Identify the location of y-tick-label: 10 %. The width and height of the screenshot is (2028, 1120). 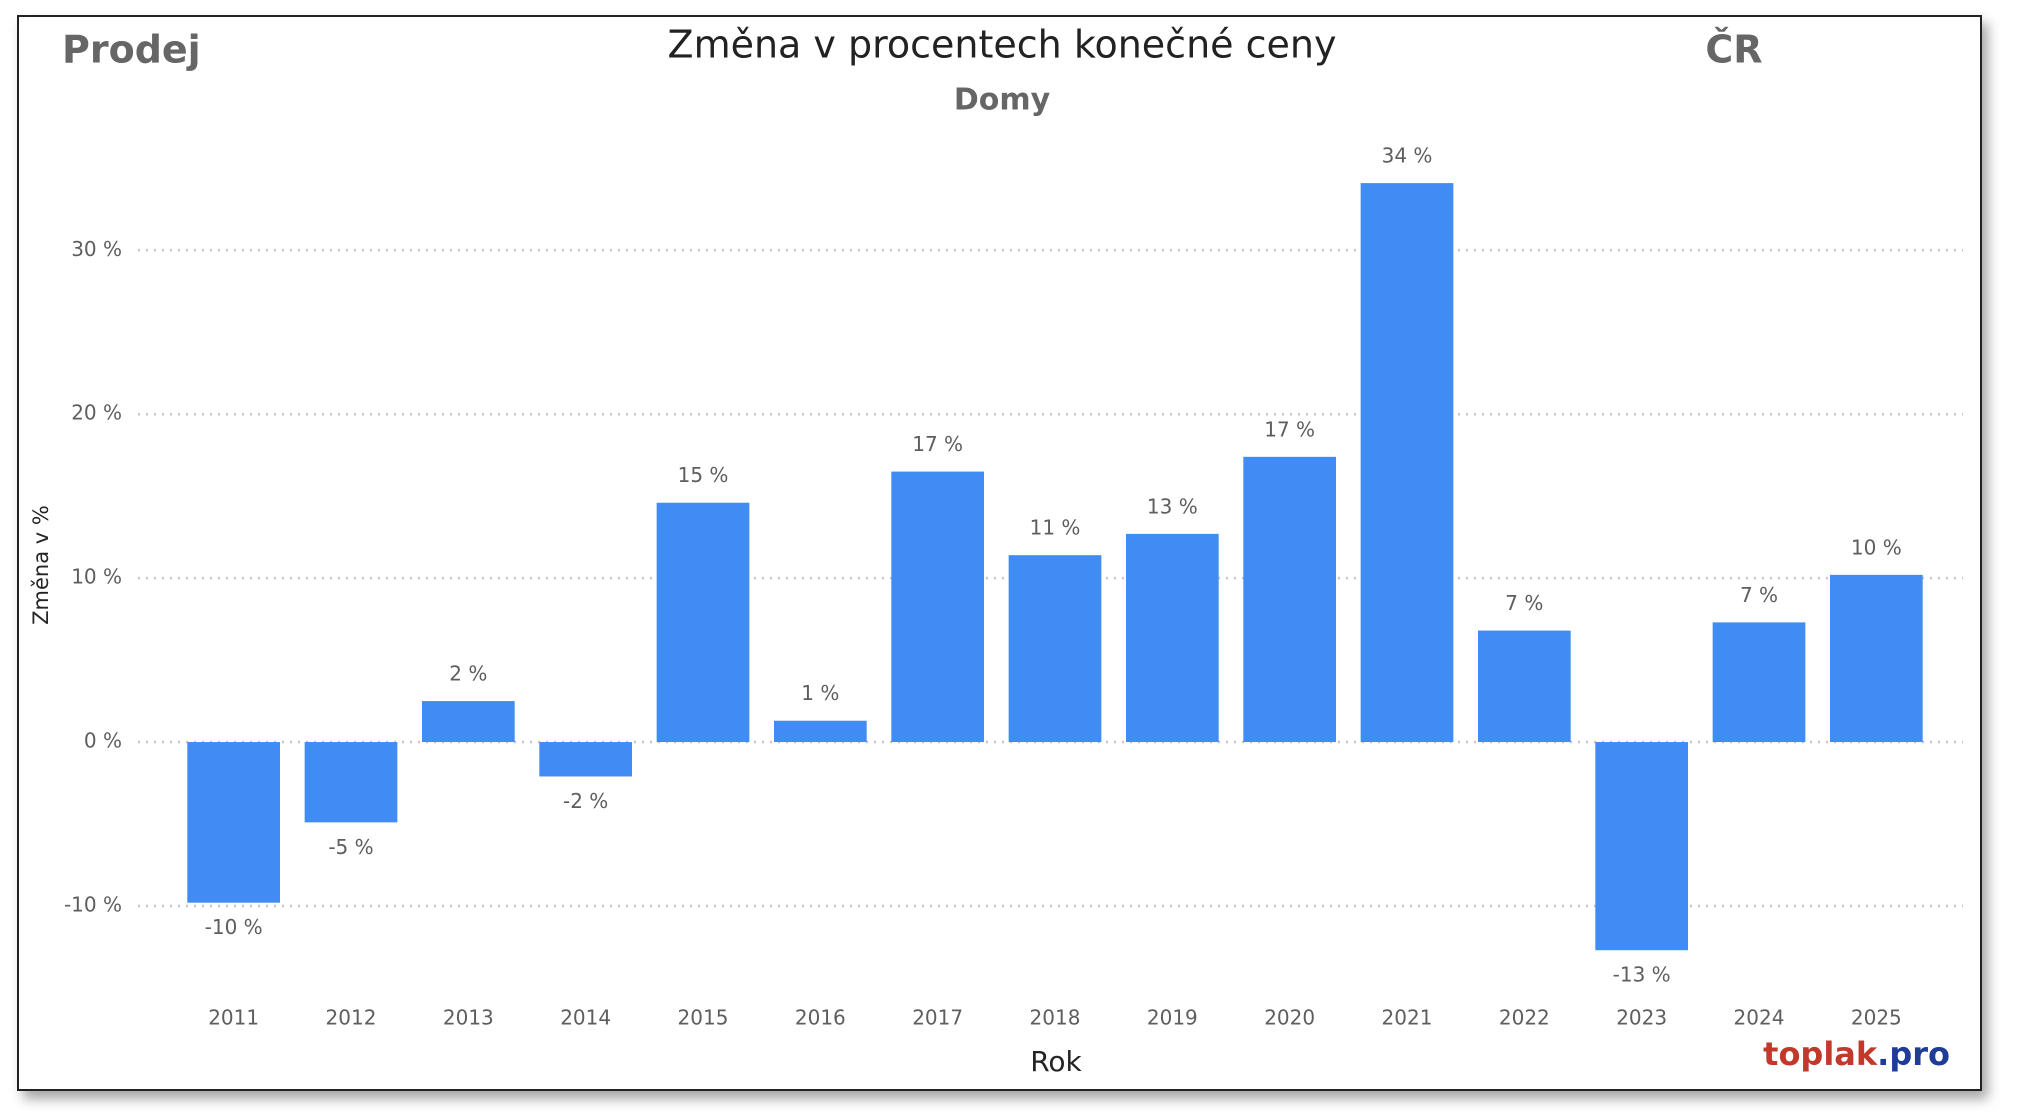
(96, 577).